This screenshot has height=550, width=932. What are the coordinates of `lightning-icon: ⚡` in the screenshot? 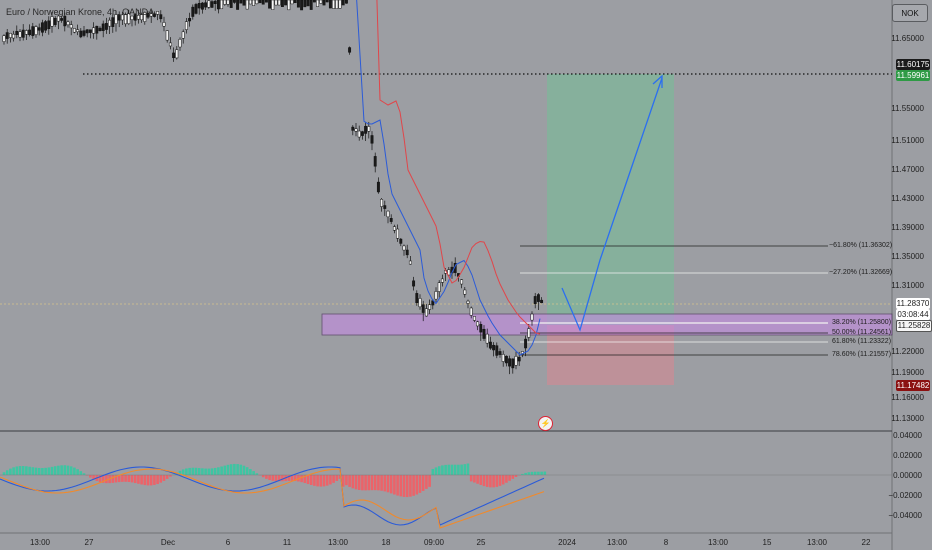 It's located at (545, 423).